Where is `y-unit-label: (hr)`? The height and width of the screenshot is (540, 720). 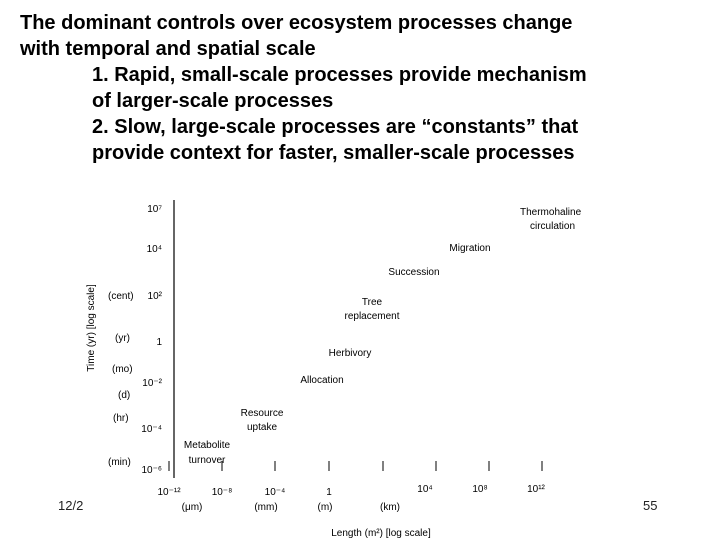 y-unit-label: (hr) is located at coordinates (121, 418).